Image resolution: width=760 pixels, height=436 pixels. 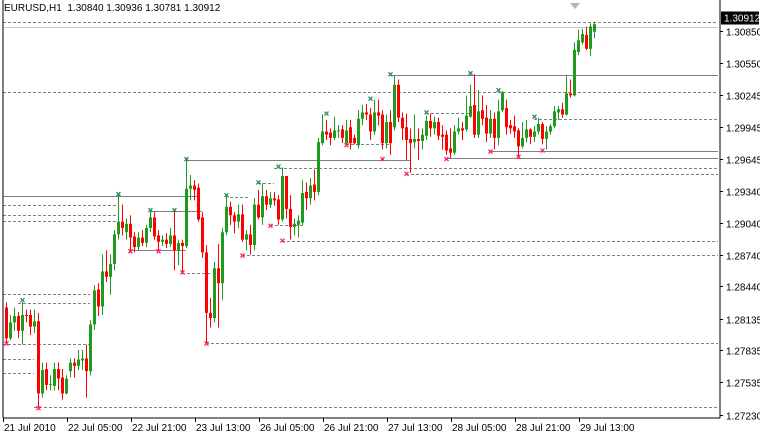 What do you see at coordinates (287, 428) in the screenshot?
I see `time-tick-label: 26 Jul 05:00` at bounding box center [287, 428].